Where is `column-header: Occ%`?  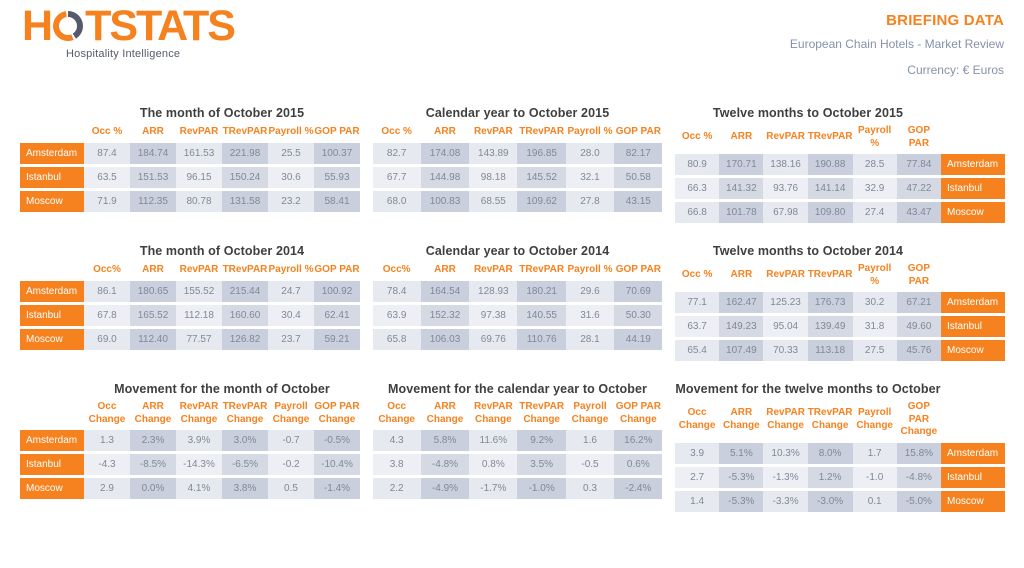
column-header: Occ% is located at coordinates (107, 269).